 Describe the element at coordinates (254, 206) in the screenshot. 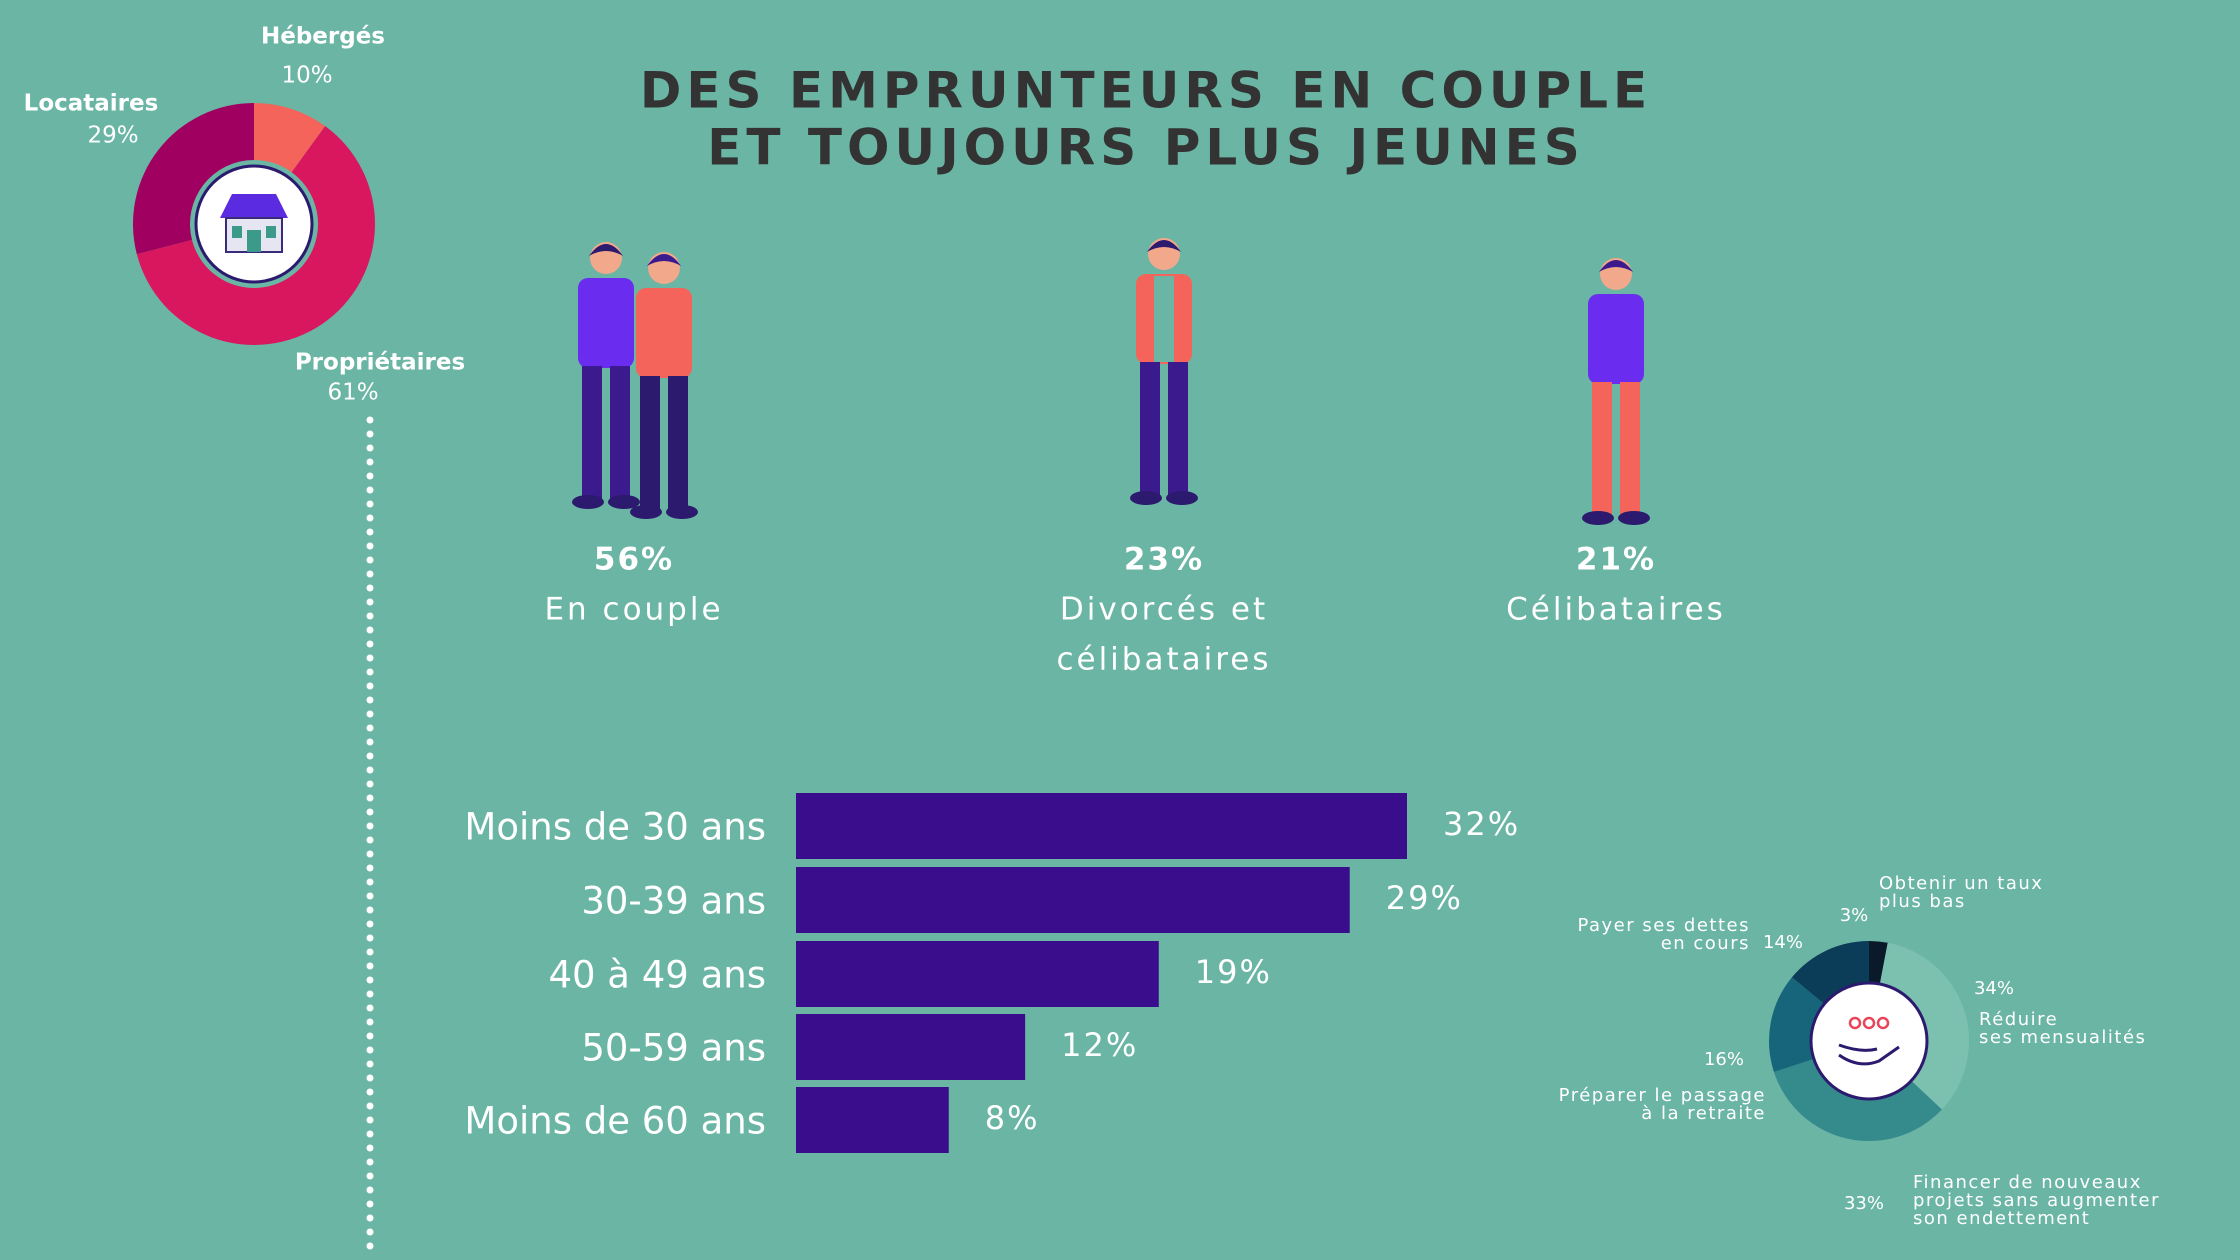

I see `house-roof` at that location.